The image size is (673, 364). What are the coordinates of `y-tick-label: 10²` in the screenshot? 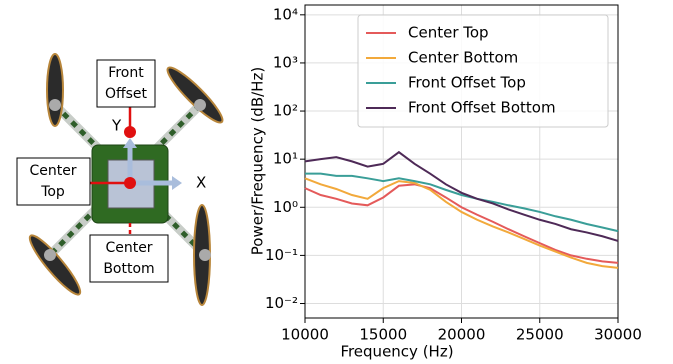 It's located at (285, 111).